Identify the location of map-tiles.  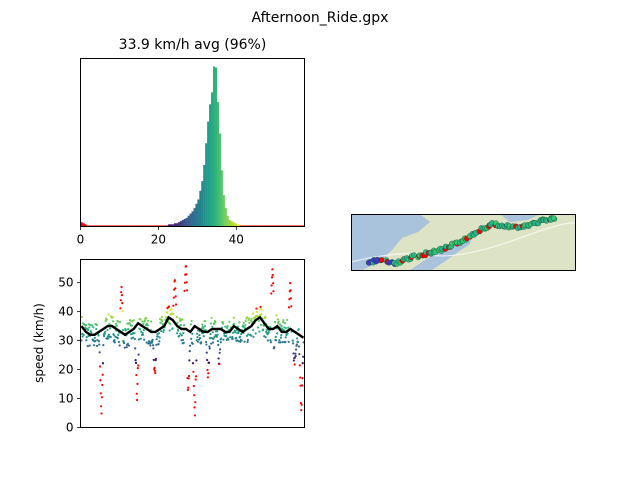
(463, 242).